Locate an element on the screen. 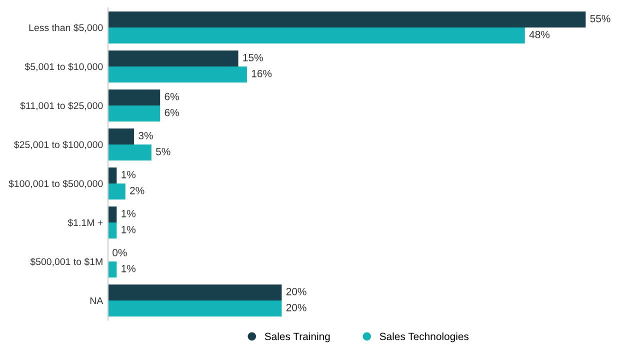  y-tick-label: Less than $5,000 is located at coordinates (66, 28).